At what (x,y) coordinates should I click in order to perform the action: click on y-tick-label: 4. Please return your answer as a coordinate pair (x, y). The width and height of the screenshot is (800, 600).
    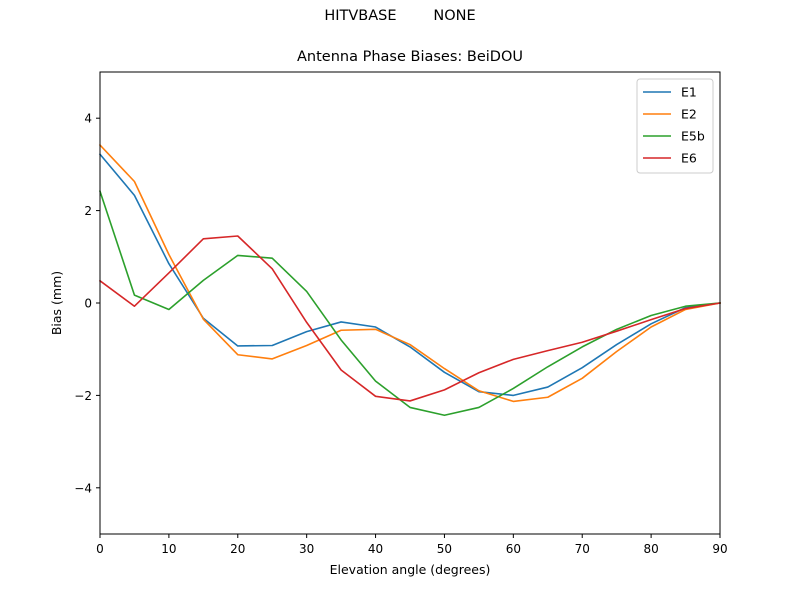
    Looking at the image, I should click on (88, 119).